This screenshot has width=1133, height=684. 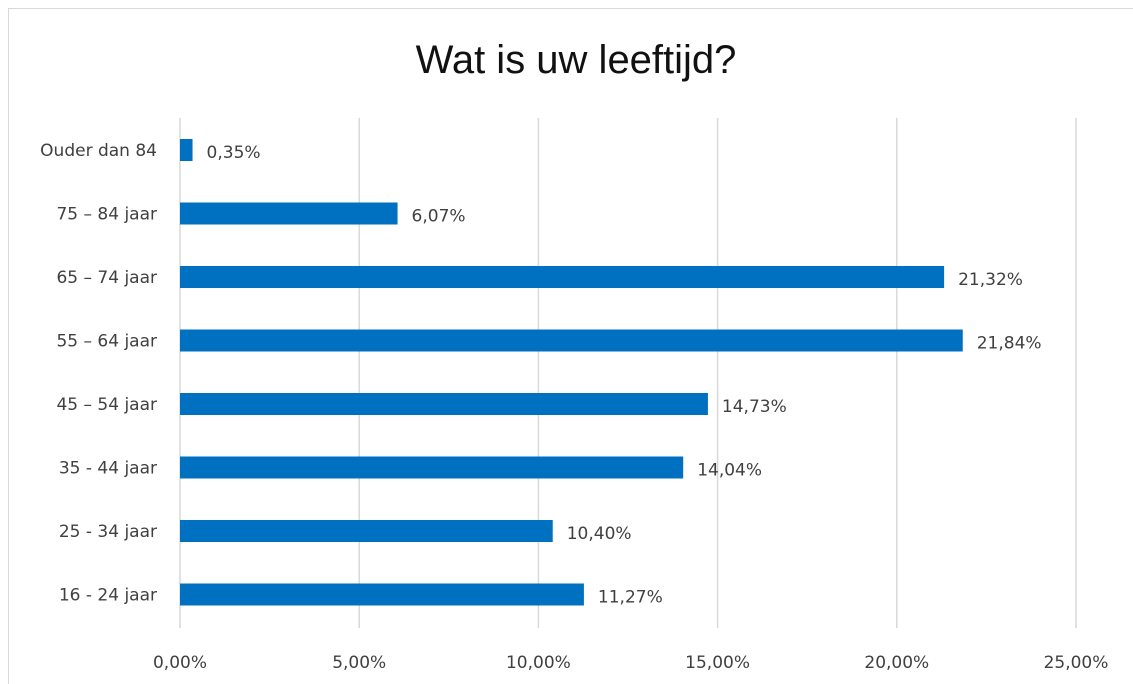 What do you see at coordinates (234, 153) in the screenshot?
I see `data-label: 0,35%` at bounding box center [234, 153].